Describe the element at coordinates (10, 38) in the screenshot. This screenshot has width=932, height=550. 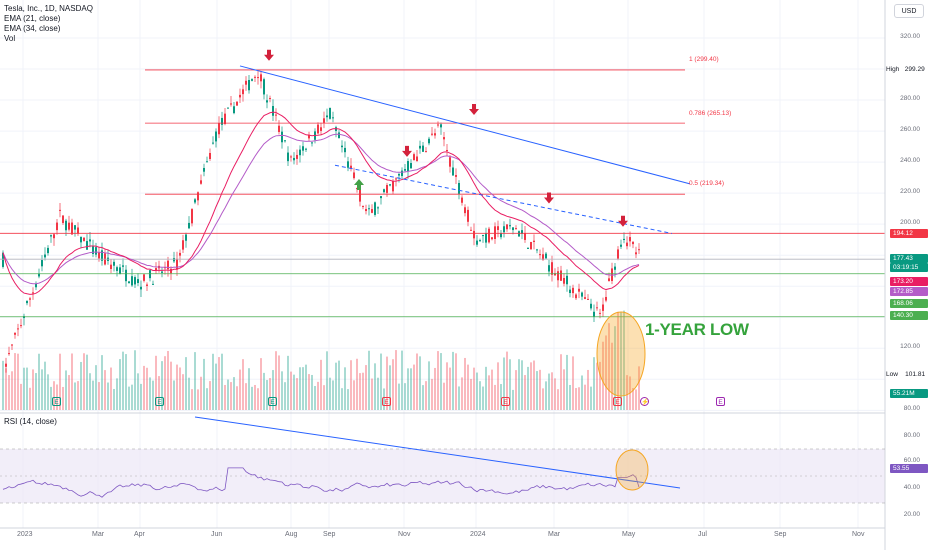
I see `vol-legend: Vol` at that location.